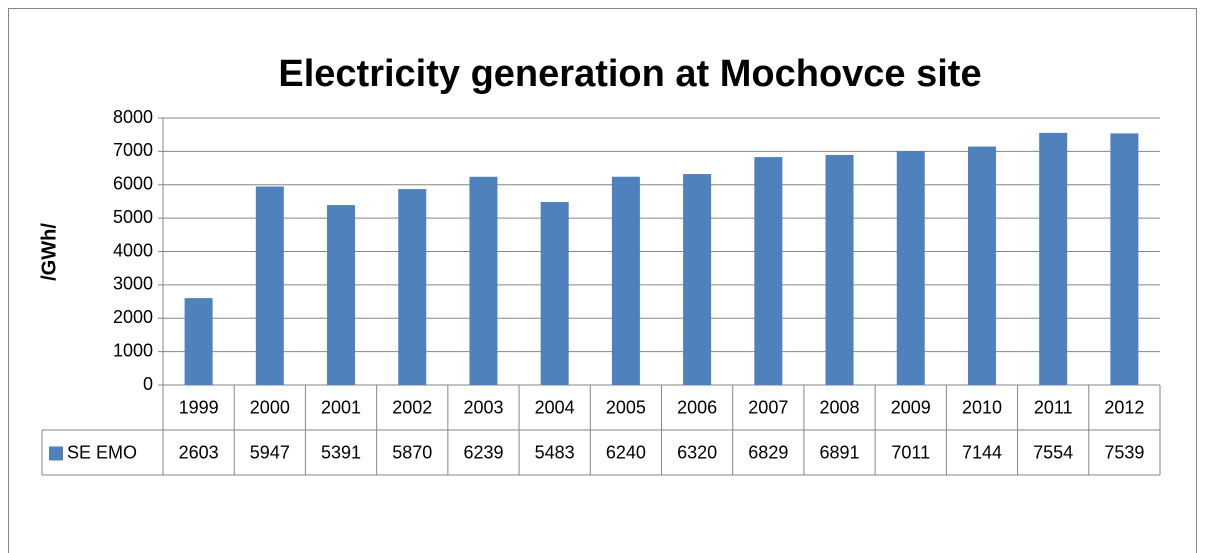 This screenshot has height=553, width=1205. What do you see at coordinates (910, 452) in the screenshot?
I see `table-value: 7011` at bounding box center [910, 452].